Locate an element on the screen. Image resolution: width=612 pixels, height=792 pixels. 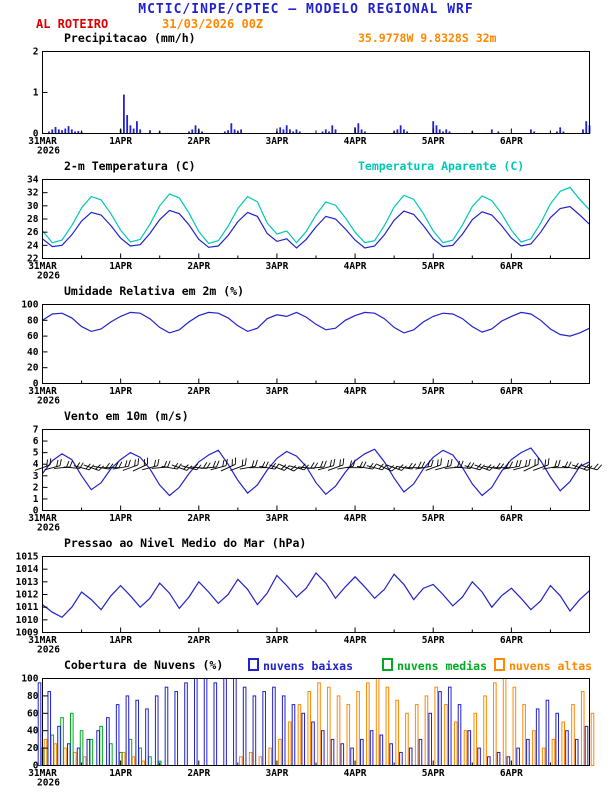
svg-text: 60 is located at coordinates (33, 336).